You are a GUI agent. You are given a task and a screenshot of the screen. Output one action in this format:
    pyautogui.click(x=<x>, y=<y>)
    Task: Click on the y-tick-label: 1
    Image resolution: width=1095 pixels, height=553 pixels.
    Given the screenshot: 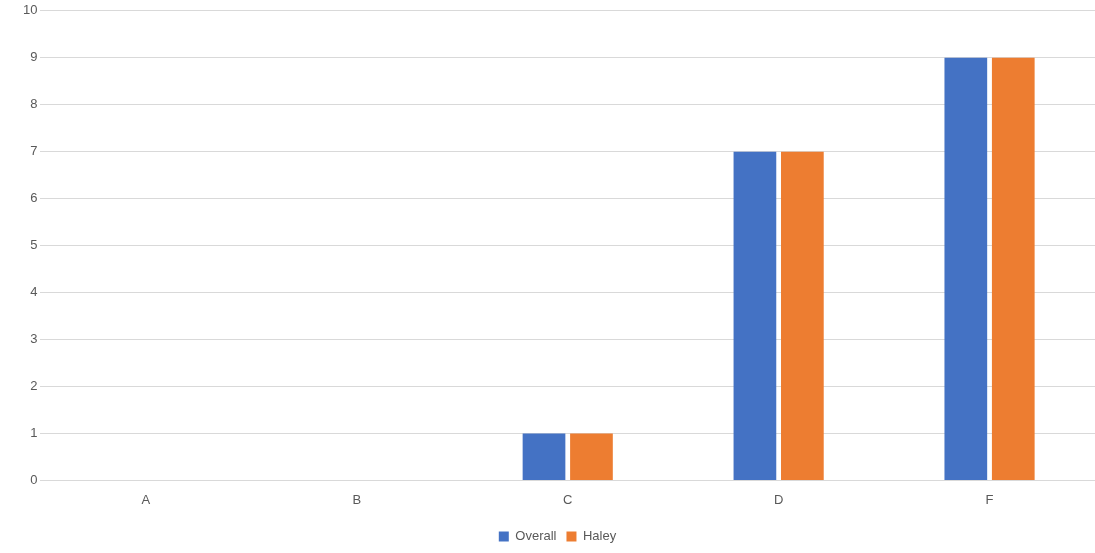 What is the action you would take?
    pyautogui.click(x=34, y=433)
    